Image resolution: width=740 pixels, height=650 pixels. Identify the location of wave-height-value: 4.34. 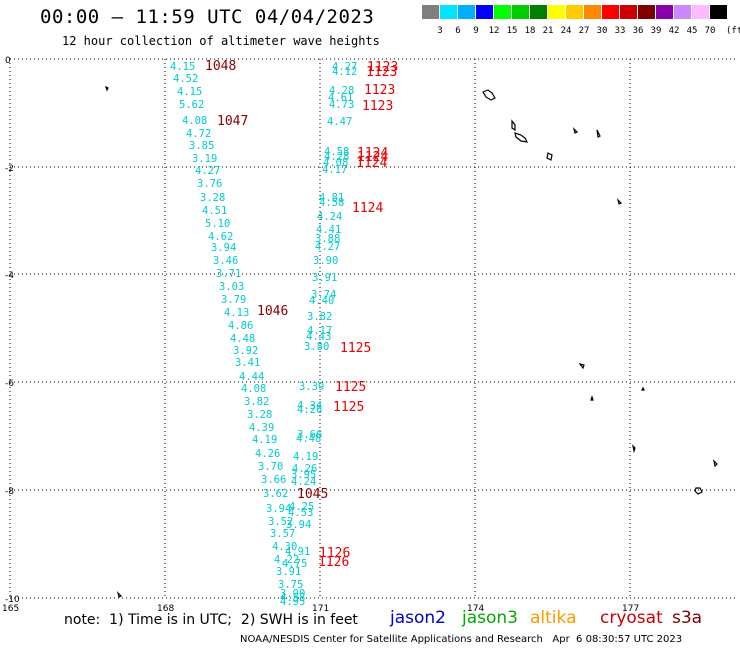
(309, 406).